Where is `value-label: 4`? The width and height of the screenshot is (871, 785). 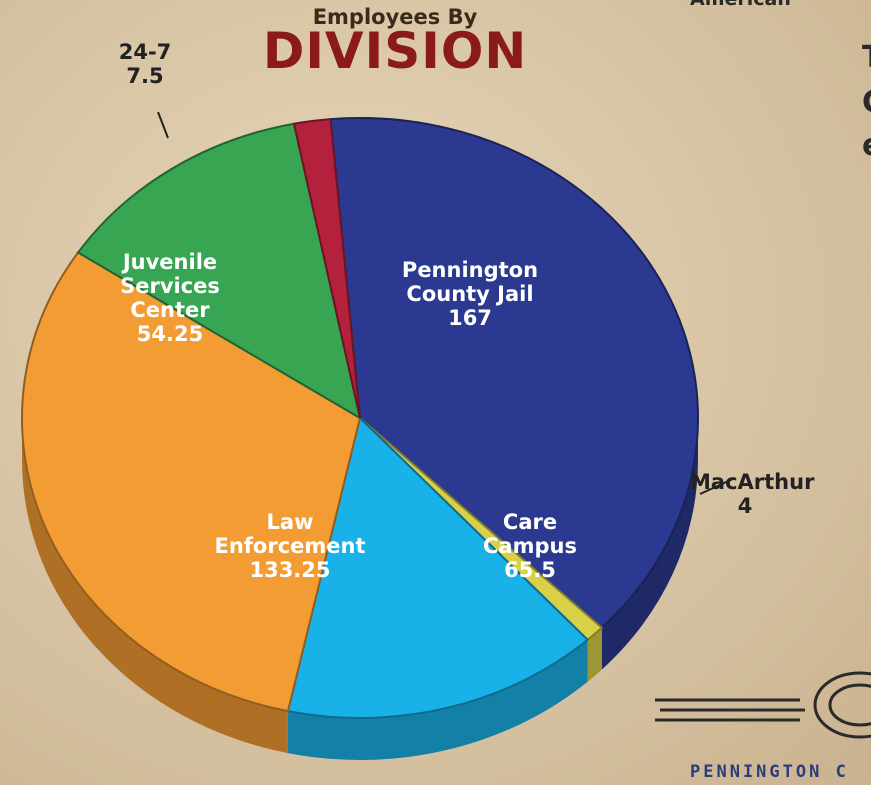 value-label: 4 is located at coordinates (745, 506).